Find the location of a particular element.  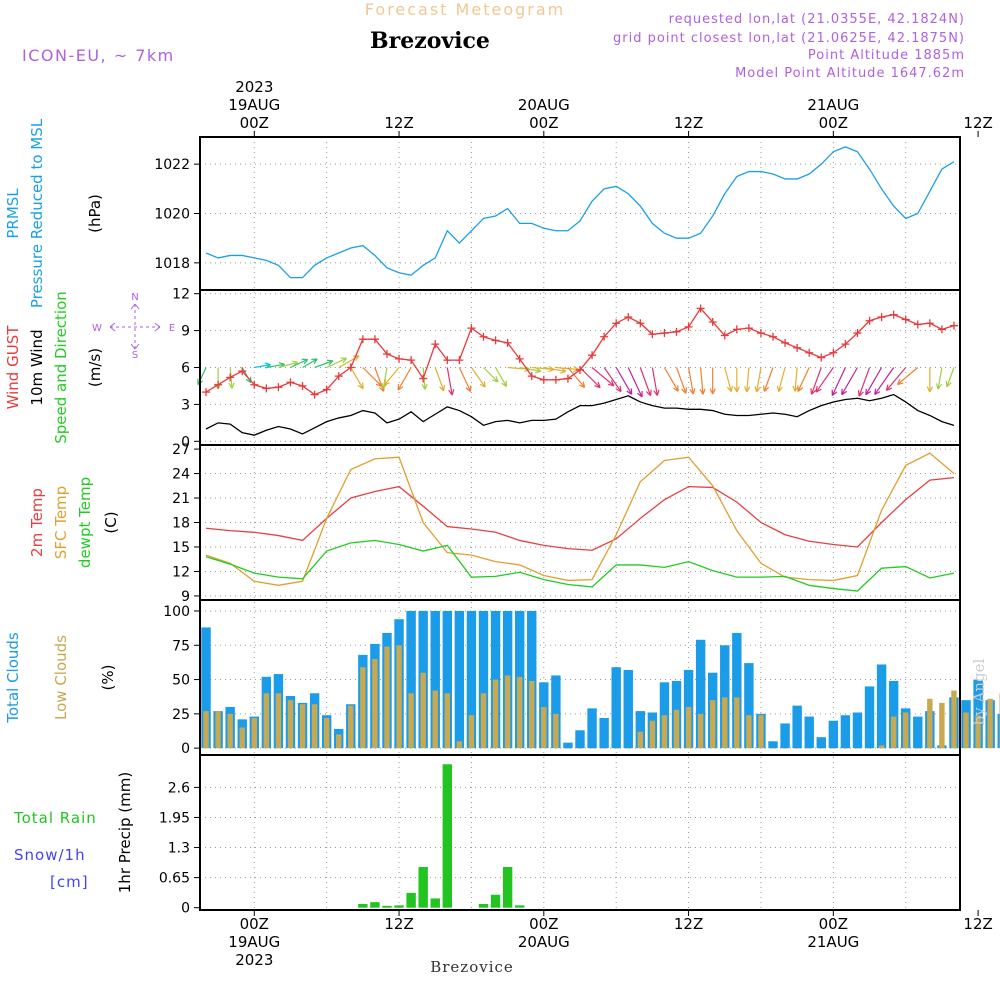

series-2m-temp is located at coordinates (580, 513).